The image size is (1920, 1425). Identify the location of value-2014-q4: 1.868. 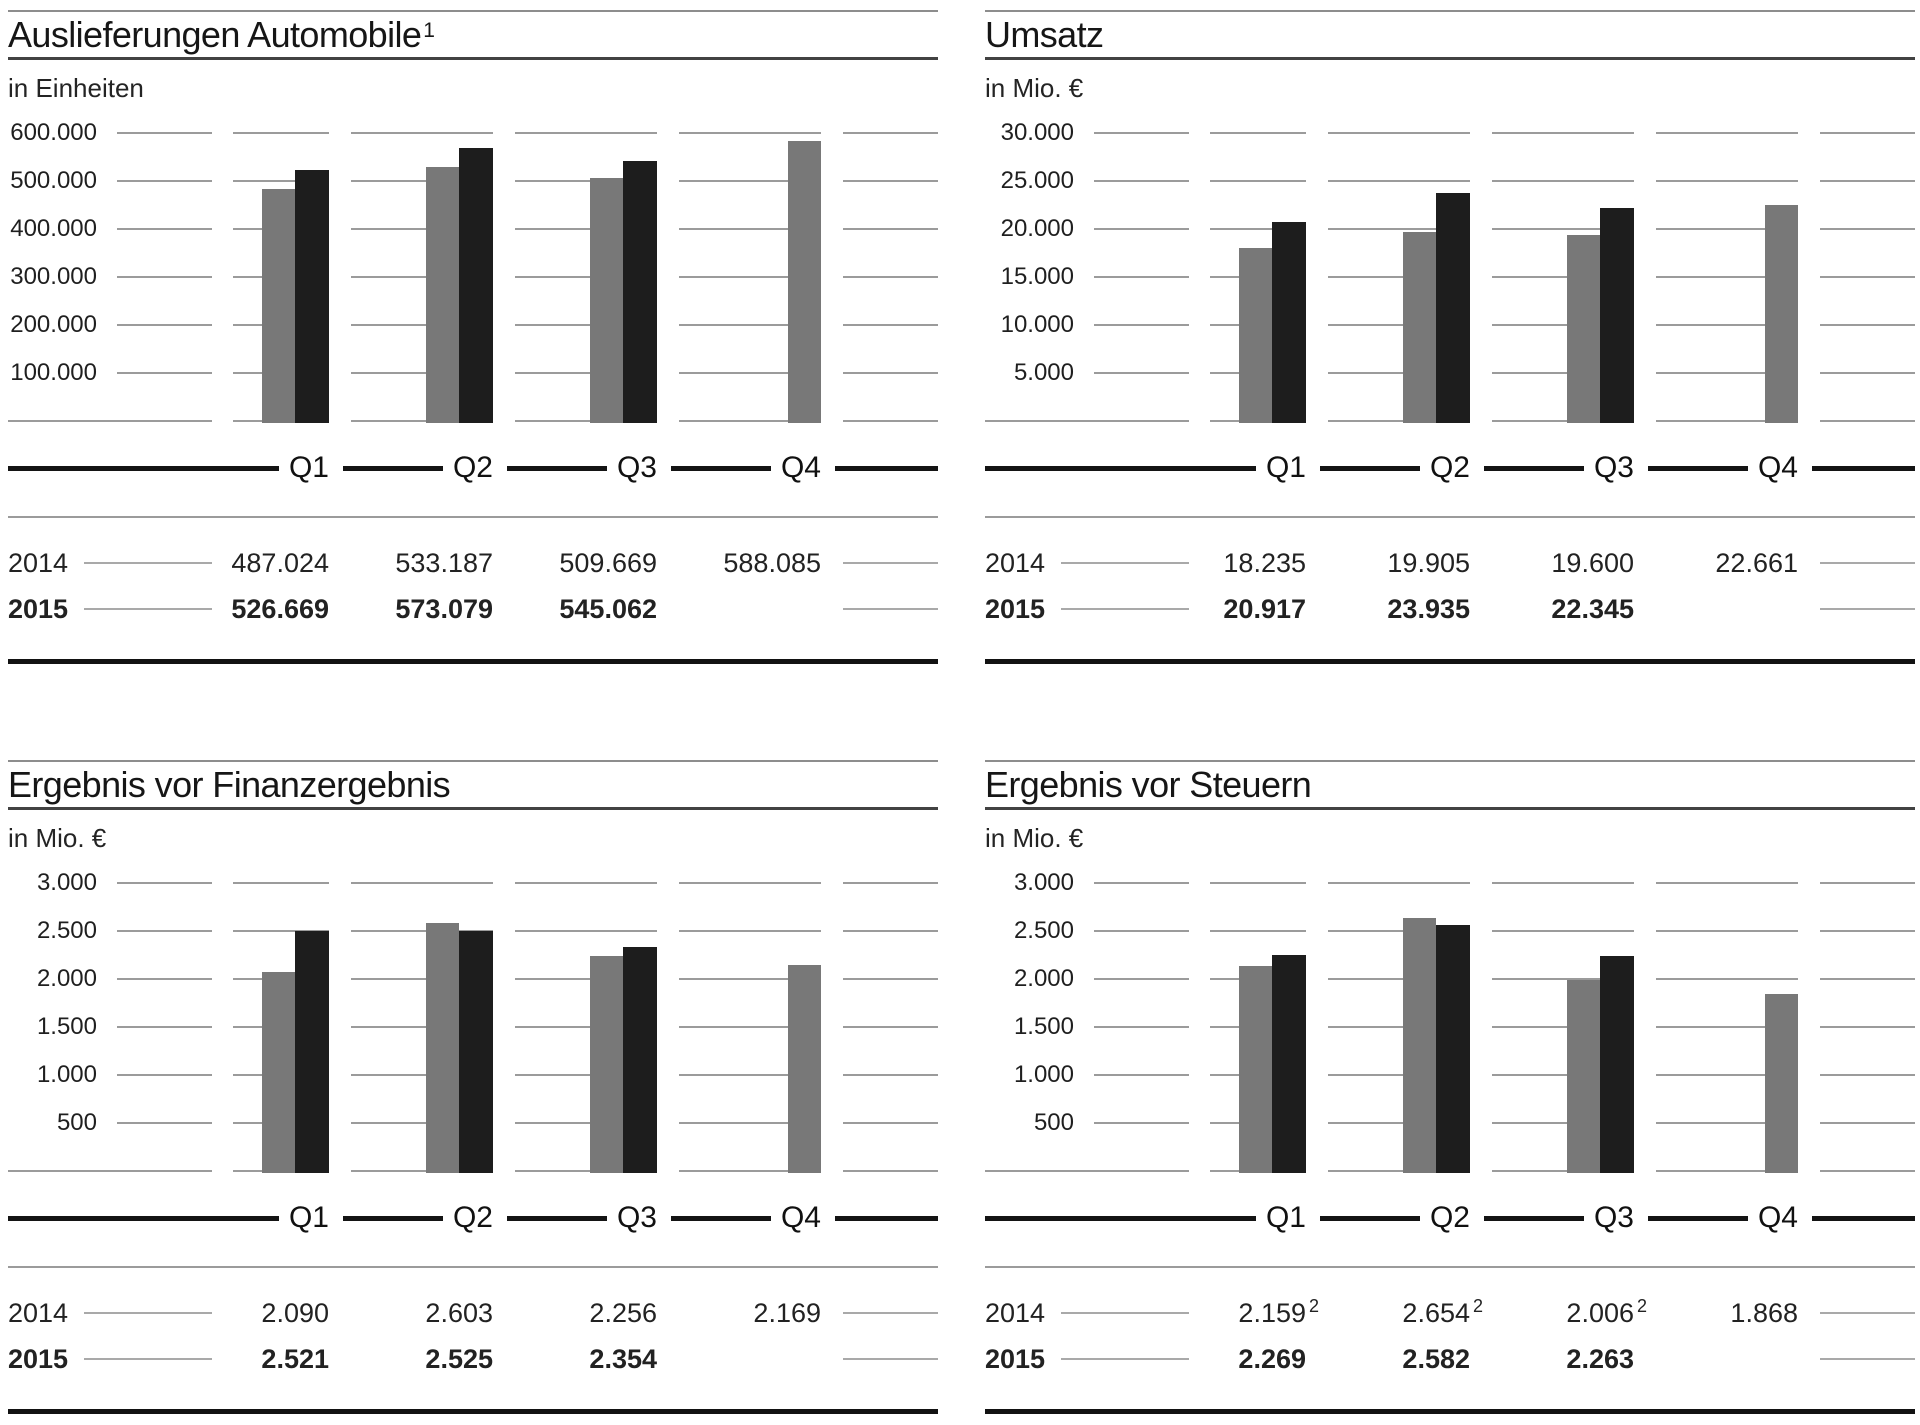
(1723, 1313).